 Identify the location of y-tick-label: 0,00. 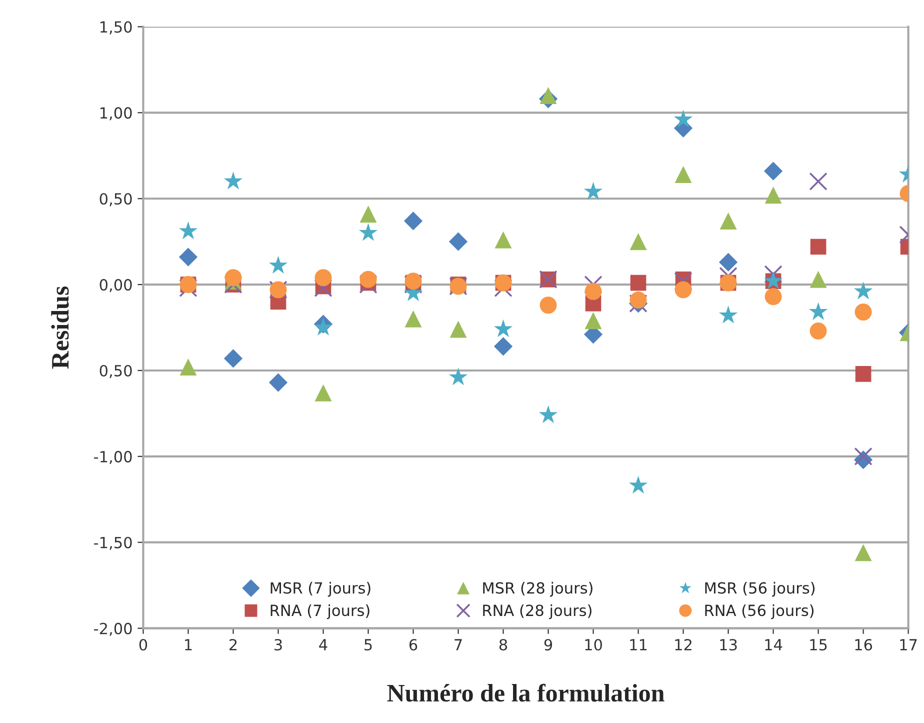
(116, 285).